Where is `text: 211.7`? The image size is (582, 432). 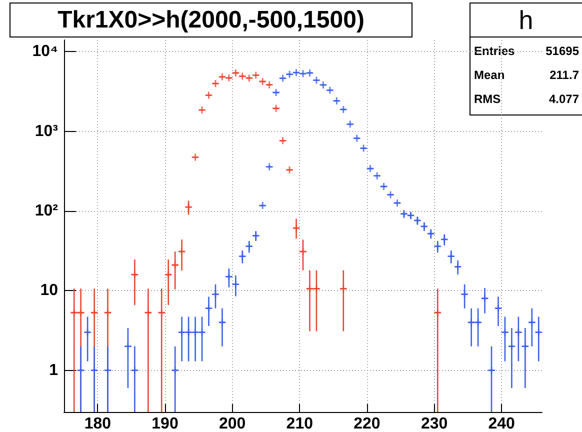
text: 211.7 is located at coordinates (565, 75).